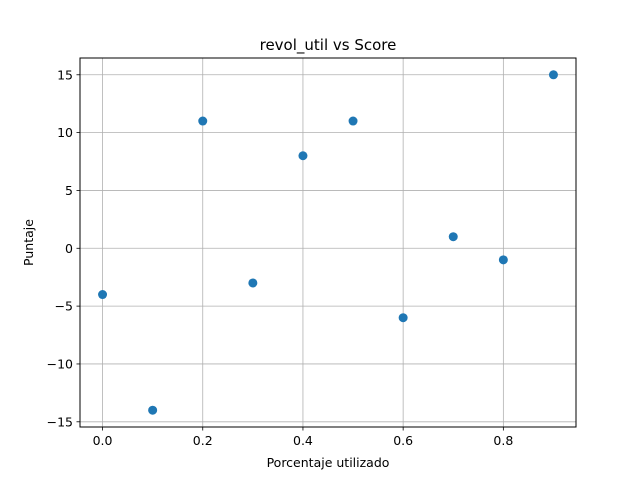 The width and height of the screenshot is (640, 480). What do you see at coordinates (203, 440) in the screenshot?
I see `x-tick-label: 0.2` at bounding box center [203, 440].